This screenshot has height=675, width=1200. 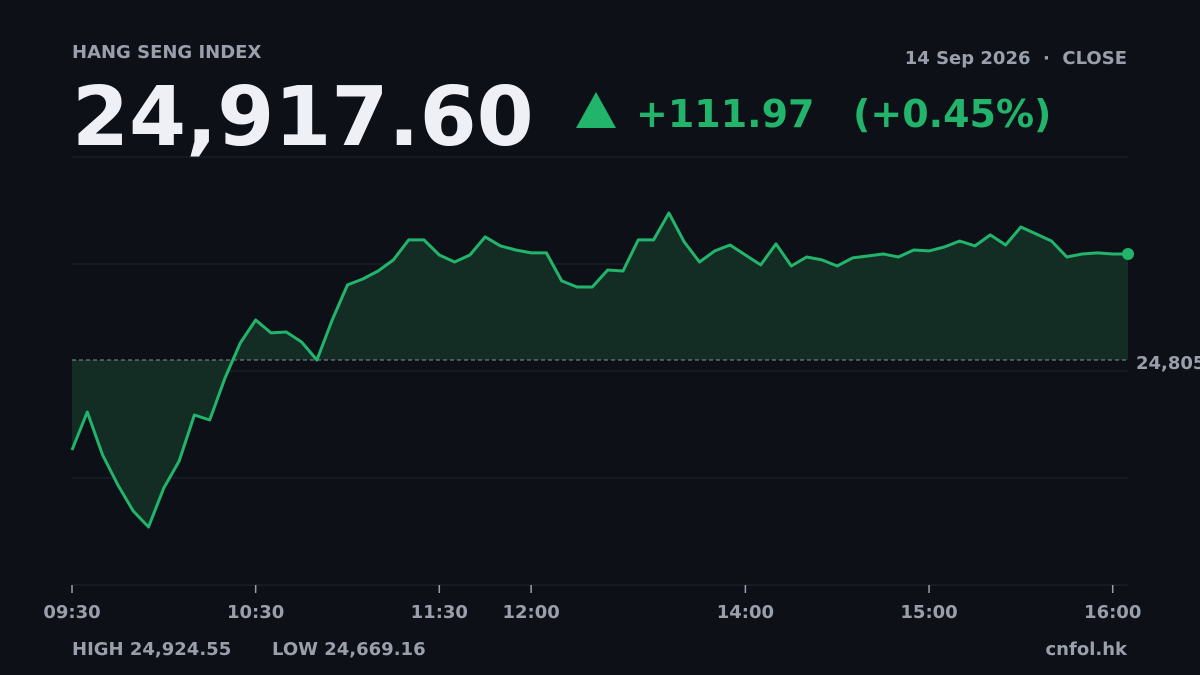 I want to click on low: LOW 24,669.16, so click(x=349, y=649).